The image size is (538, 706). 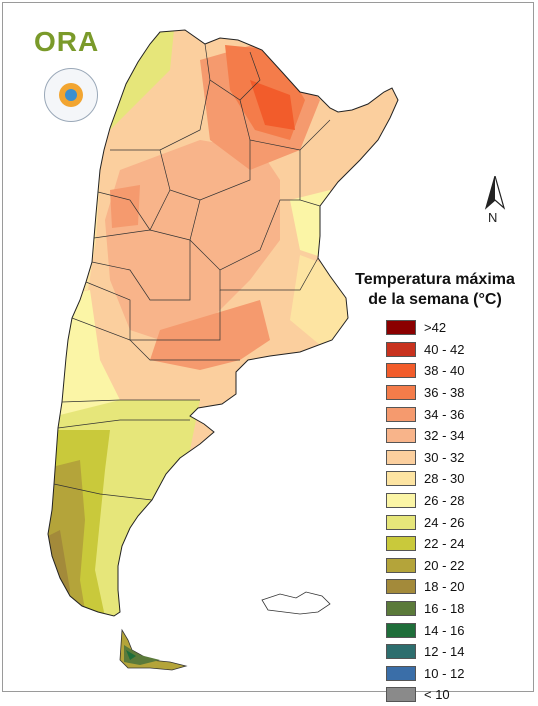 I want to click on legend-item: 34 - 36, so click(x=425, y=414).